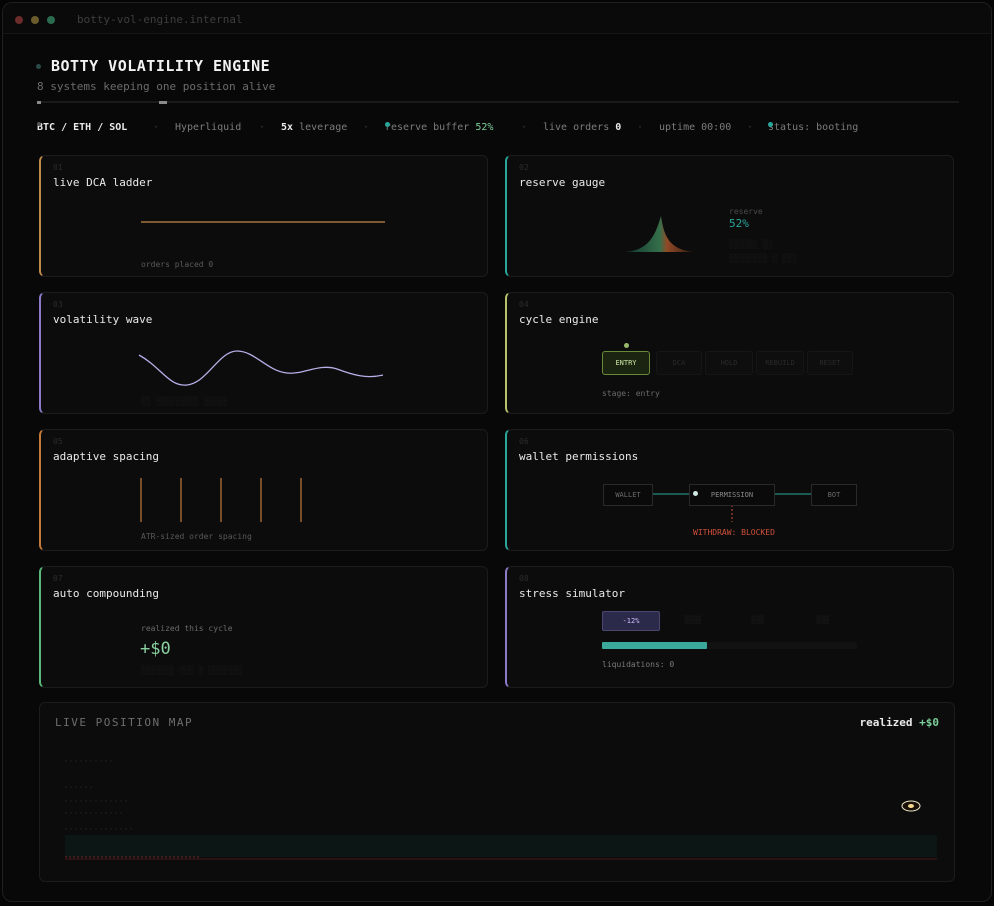  What do you see at coordinates (427, 127) in the screenshot?
I see `reserve-label: reserve buffer` at bounding box center [427, 127].